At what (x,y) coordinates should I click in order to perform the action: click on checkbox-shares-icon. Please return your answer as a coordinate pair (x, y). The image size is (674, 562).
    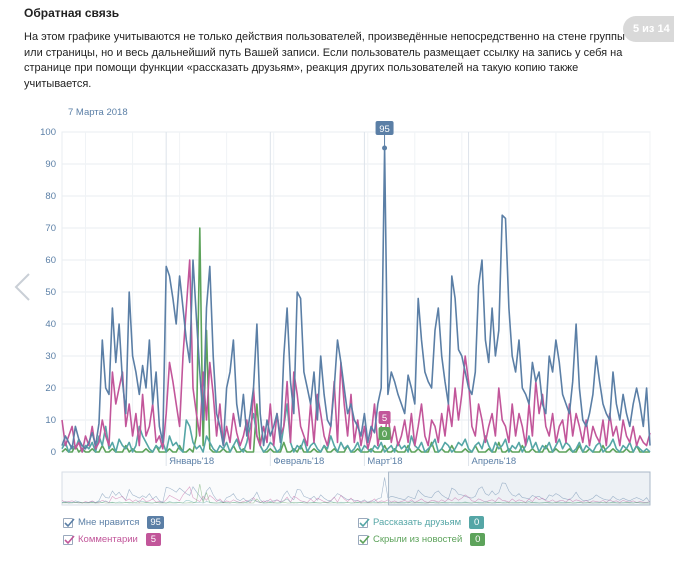
    Looking at the image, I should click on (364, 522).